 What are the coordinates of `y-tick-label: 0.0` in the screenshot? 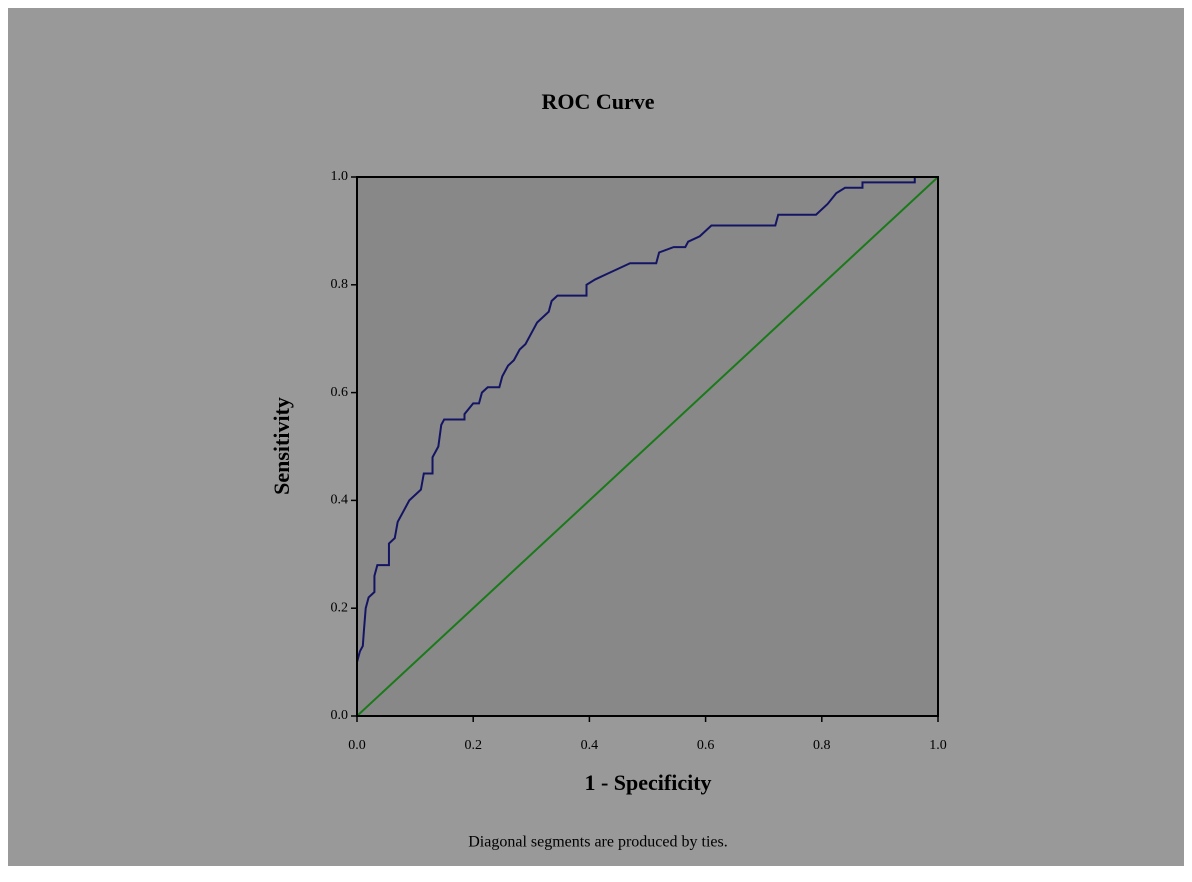 It's located at (340, 715).